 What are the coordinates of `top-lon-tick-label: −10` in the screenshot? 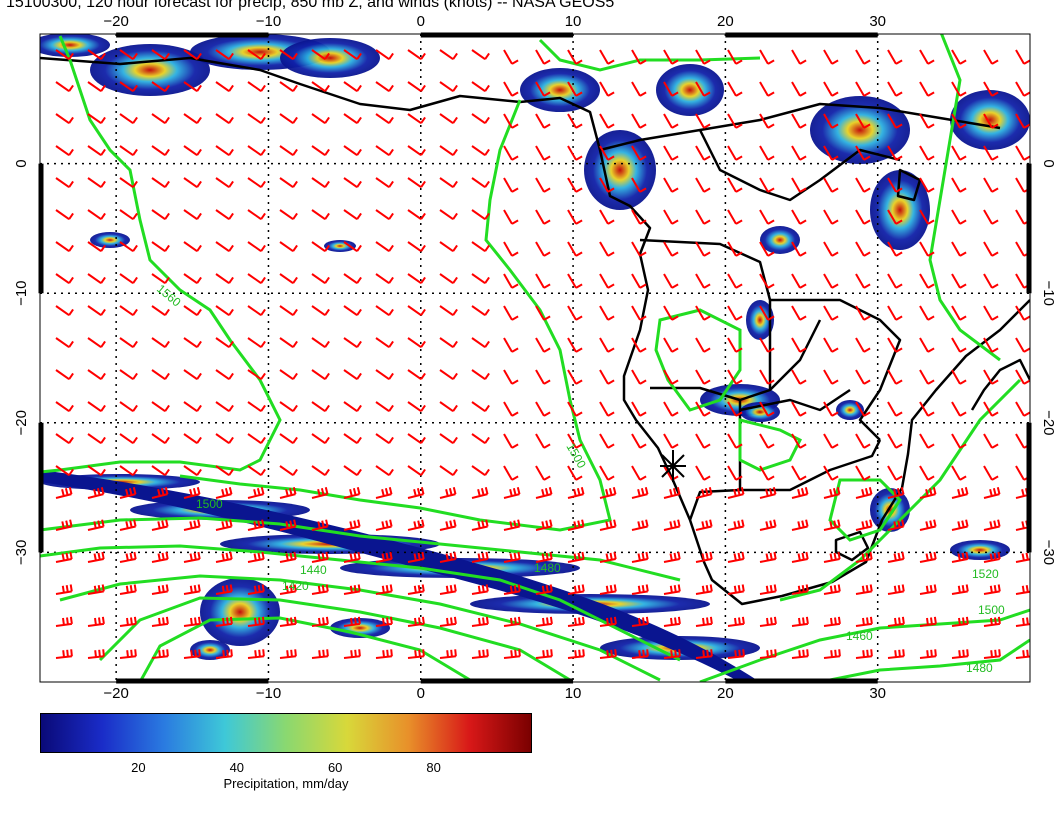 It's located at (268, 21).